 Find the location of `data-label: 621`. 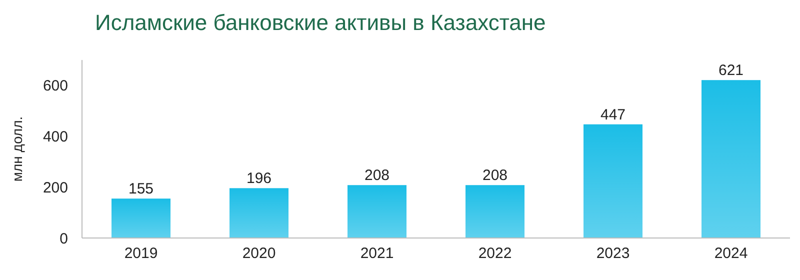

data-label: 621 is located at coordinates (731, 71).